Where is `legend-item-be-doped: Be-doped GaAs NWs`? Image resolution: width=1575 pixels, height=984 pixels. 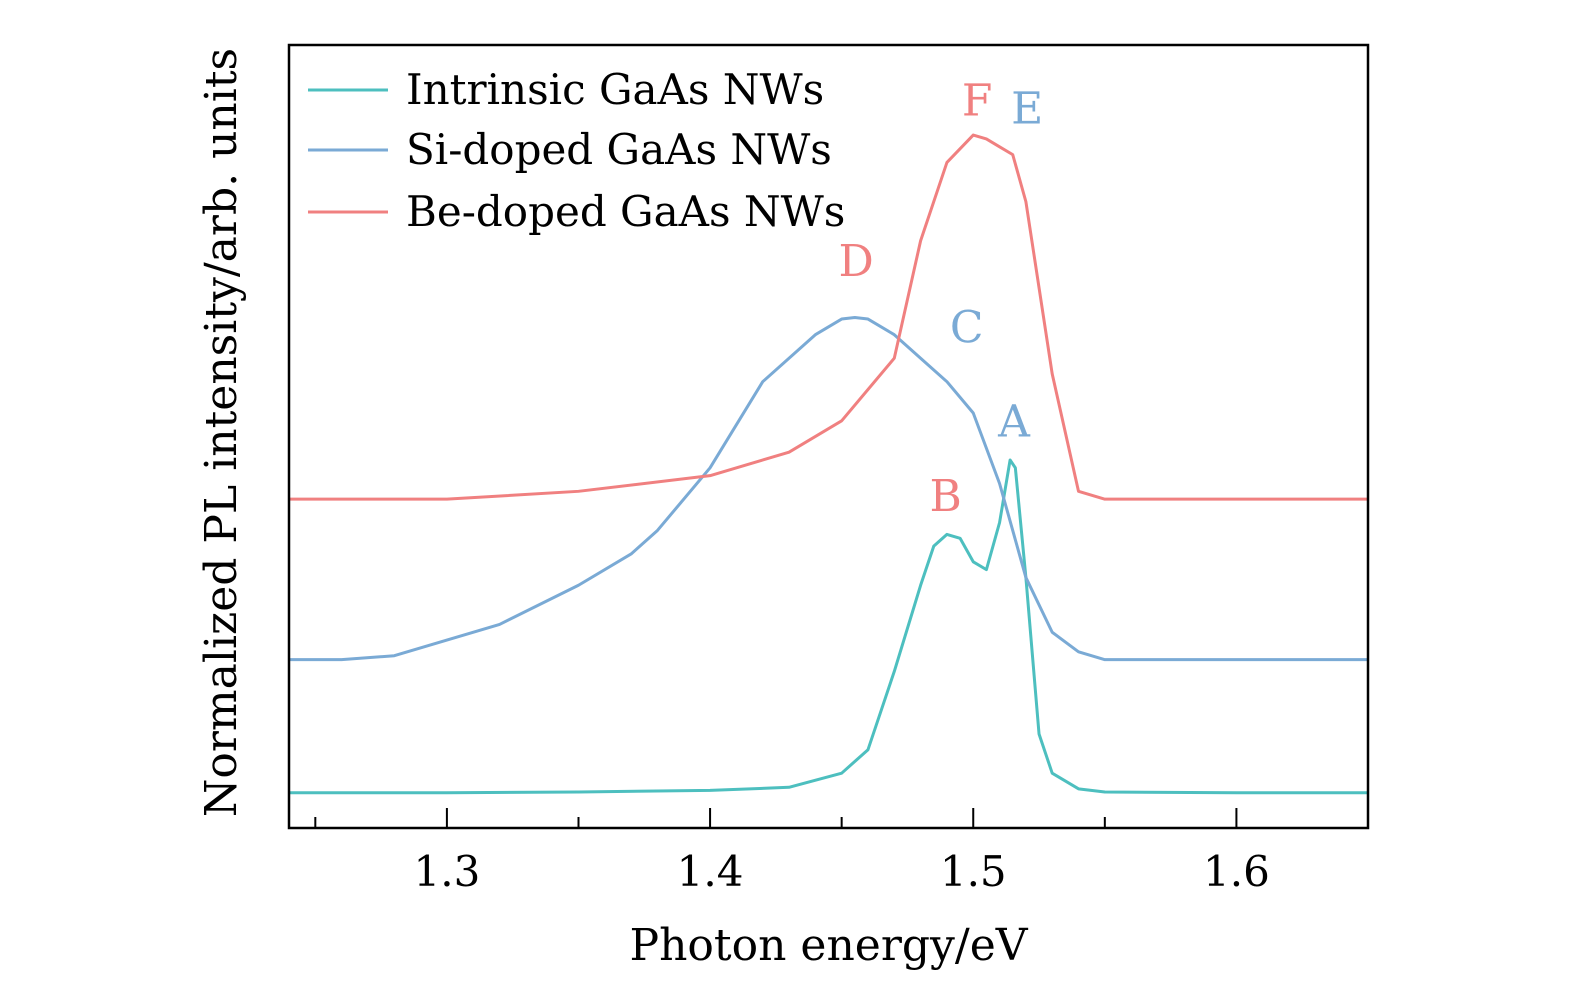
legend-item-be-doped: Be-doped GaAs NWs is located at coordinates (576, 211).